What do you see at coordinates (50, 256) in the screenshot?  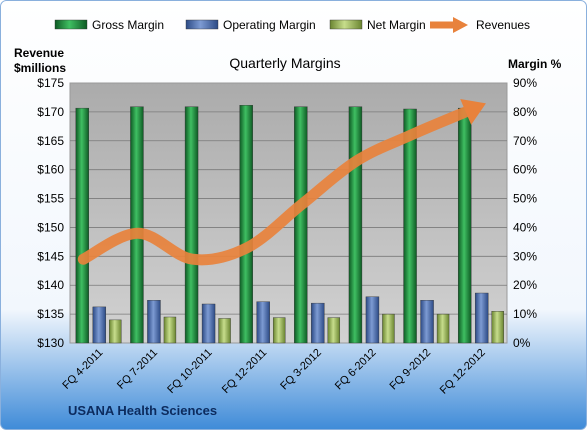 I see `y-left-tick-label: $145` at bounding box center [50, 256].